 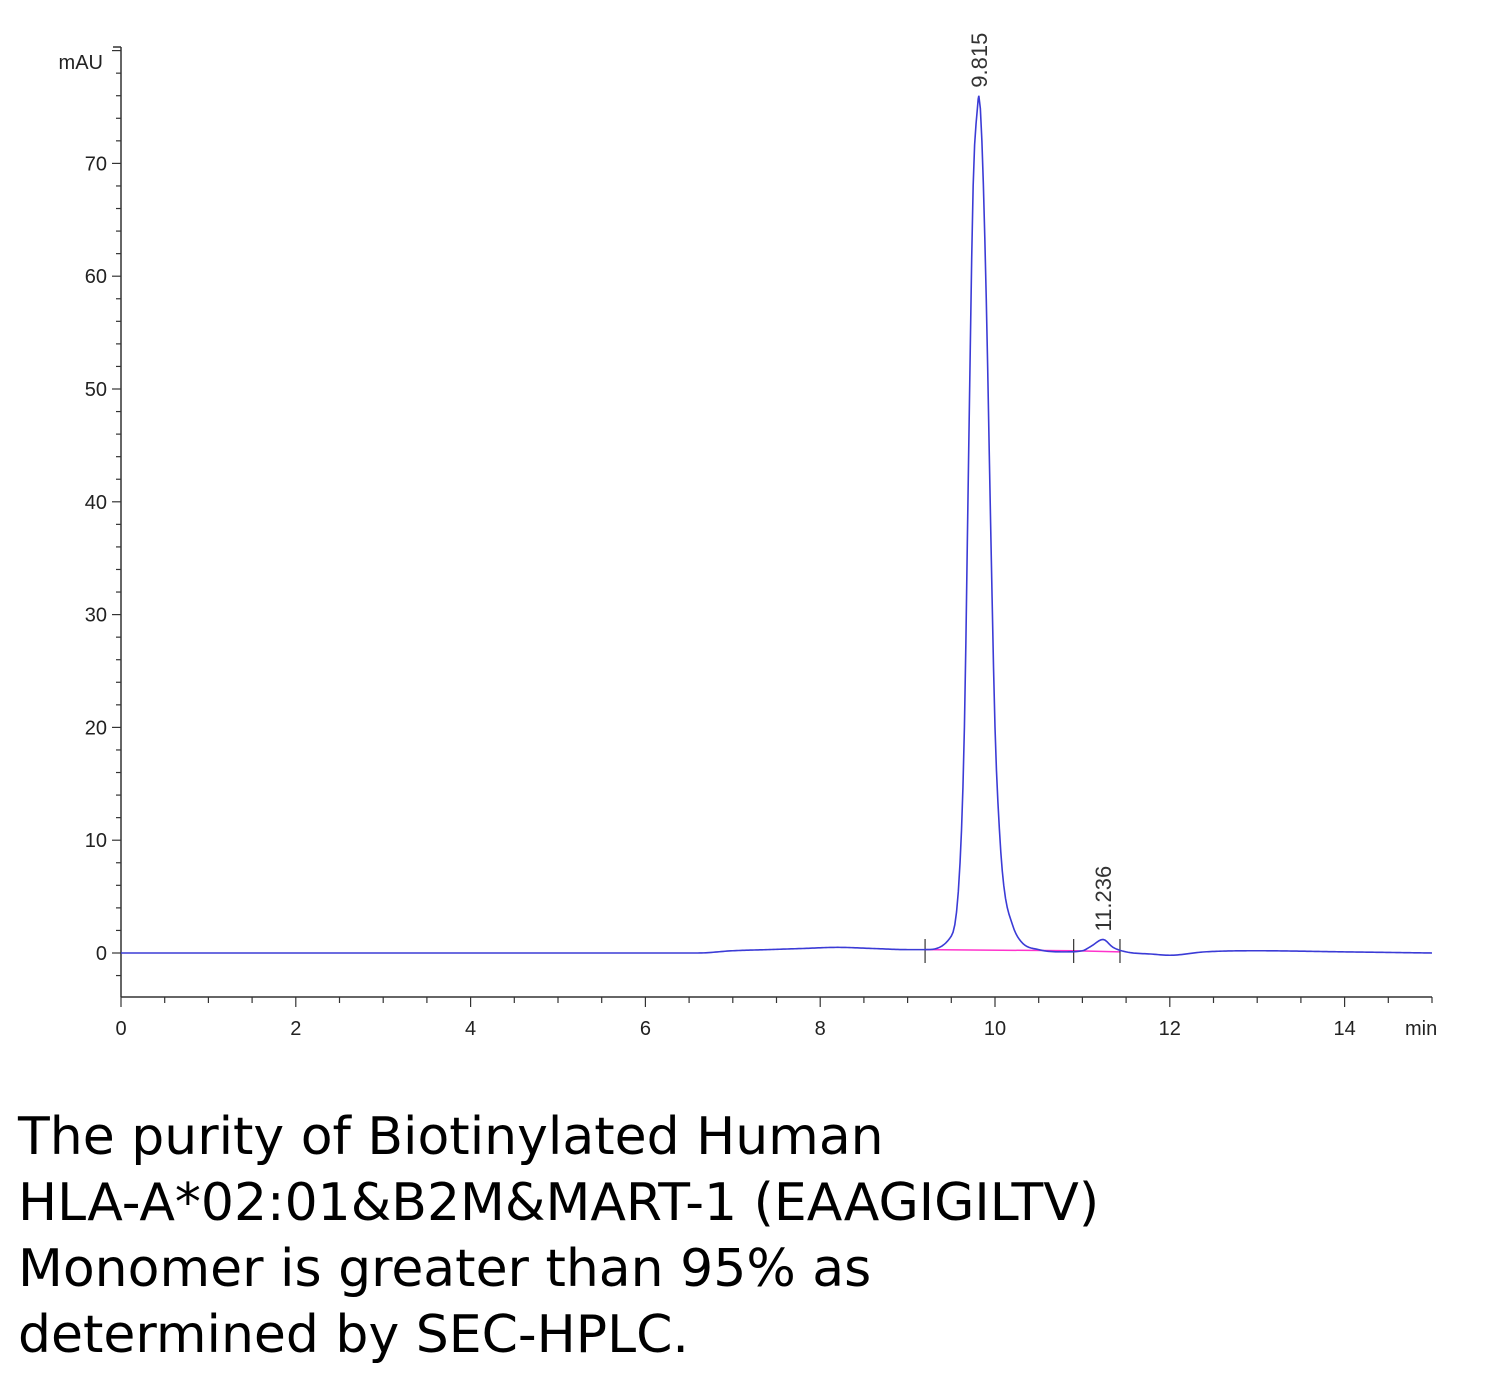 What do you see at coordinates (820, 1029) in the screenshot?
I see `x-tick-label: 8` at bounding box center [820, 1029].